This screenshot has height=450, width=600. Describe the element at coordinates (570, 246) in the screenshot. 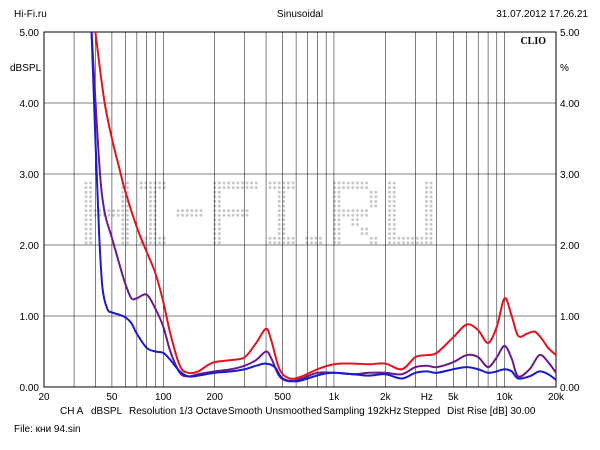

I see `y-tick-label-right: 2.00` at that location.